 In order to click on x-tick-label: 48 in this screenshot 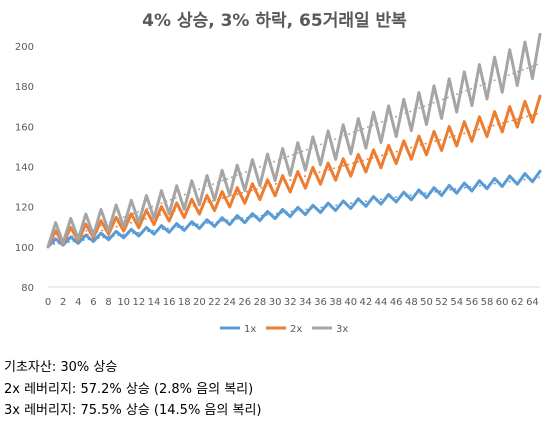, I will do `click(411, 302)`.